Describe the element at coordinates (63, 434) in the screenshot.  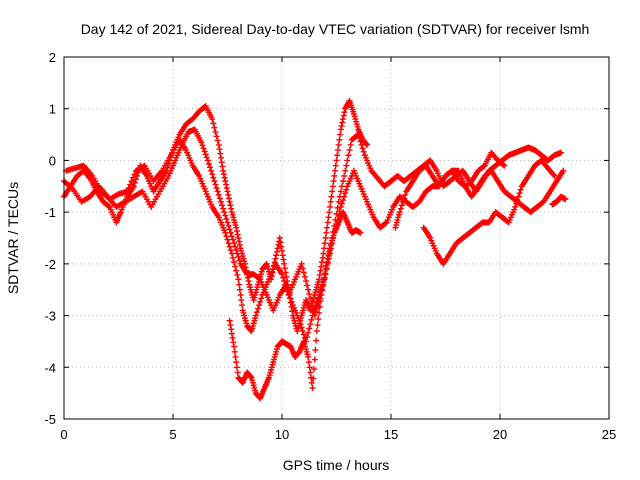
I see `x-tick-label: 0` at that location.